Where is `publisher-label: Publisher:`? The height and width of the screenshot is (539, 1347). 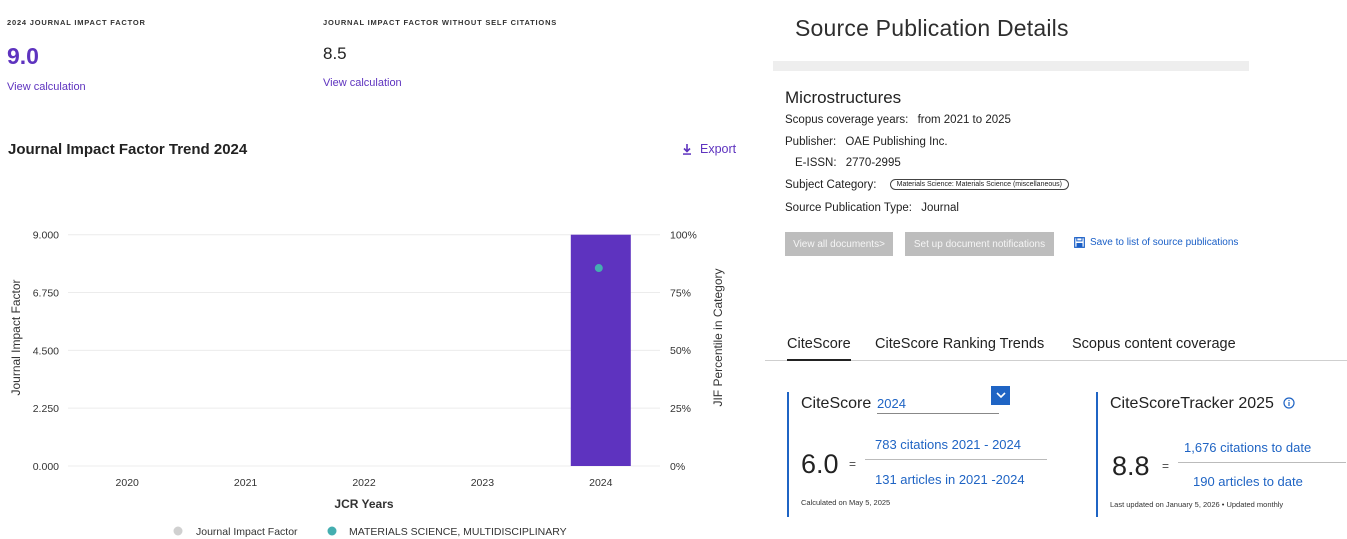
publisher-label: Publisher: is located at coordinates (811, 142).